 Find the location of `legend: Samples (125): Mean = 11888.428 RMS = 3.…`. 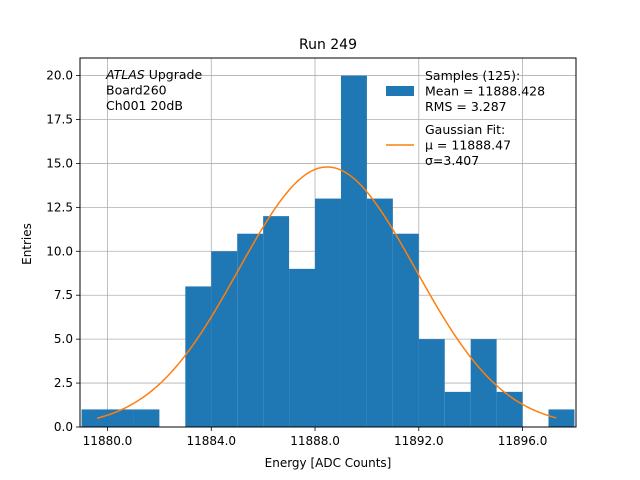

legend: Samples (125): Mean = 11888.428 RMS = 3.… is located at coordinates (465, 118).